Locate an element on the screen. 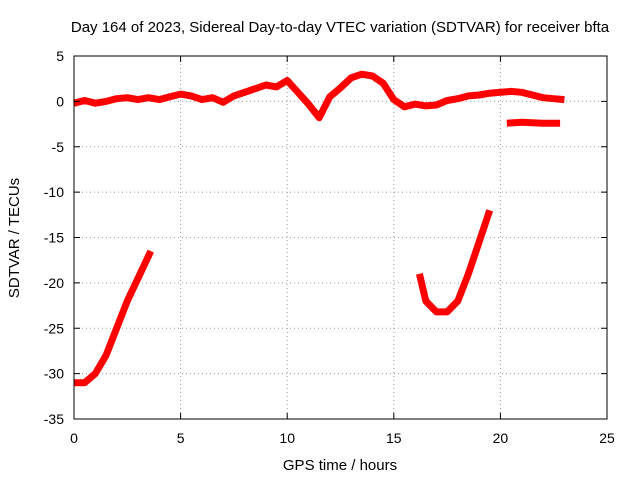 This screenshot has height=480, width=640. y-tick-label: -25 is located at coordinates (54, 328).